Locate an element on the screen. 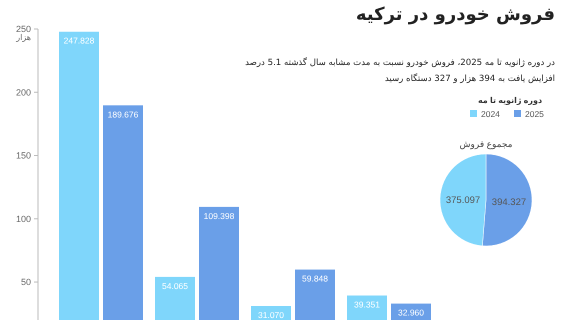 Image resolution: width=568 pixels, height=320 pixels. data-label: 375.097 is located at coordinates (463, 200).